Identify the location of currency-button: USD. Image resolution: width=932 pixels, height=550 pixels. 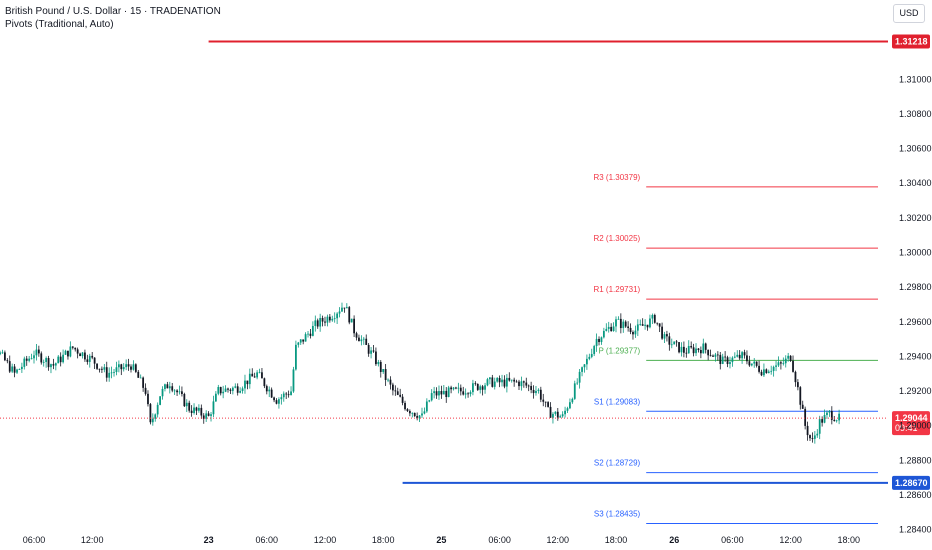
(909, 13).